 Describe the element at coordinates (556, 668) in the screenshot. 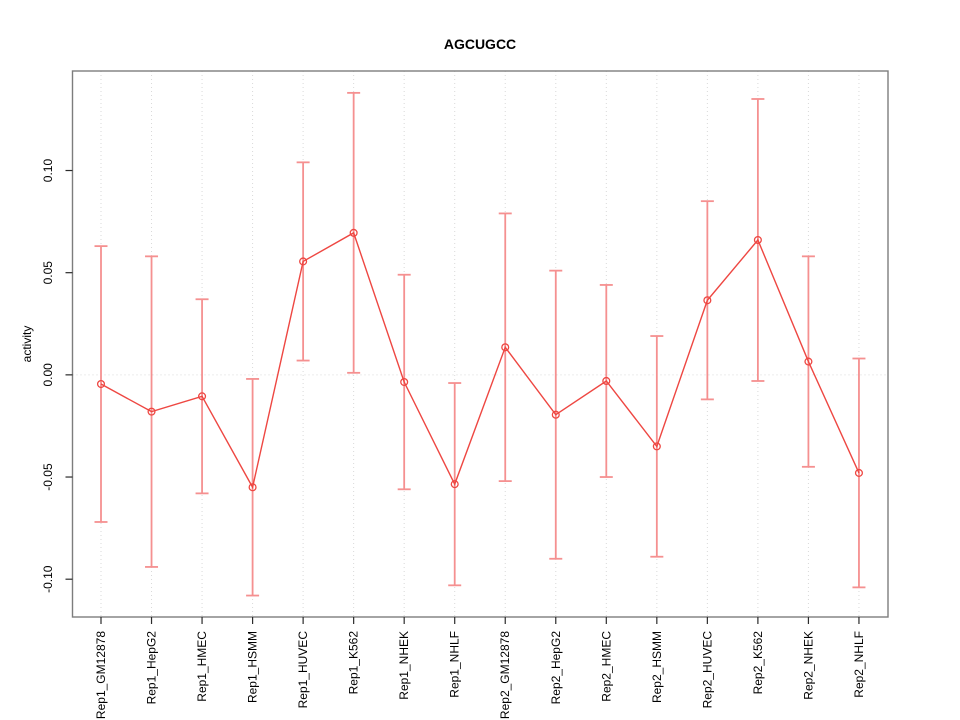

I see `x-tick-label: Rep2_HepG2` at that location.